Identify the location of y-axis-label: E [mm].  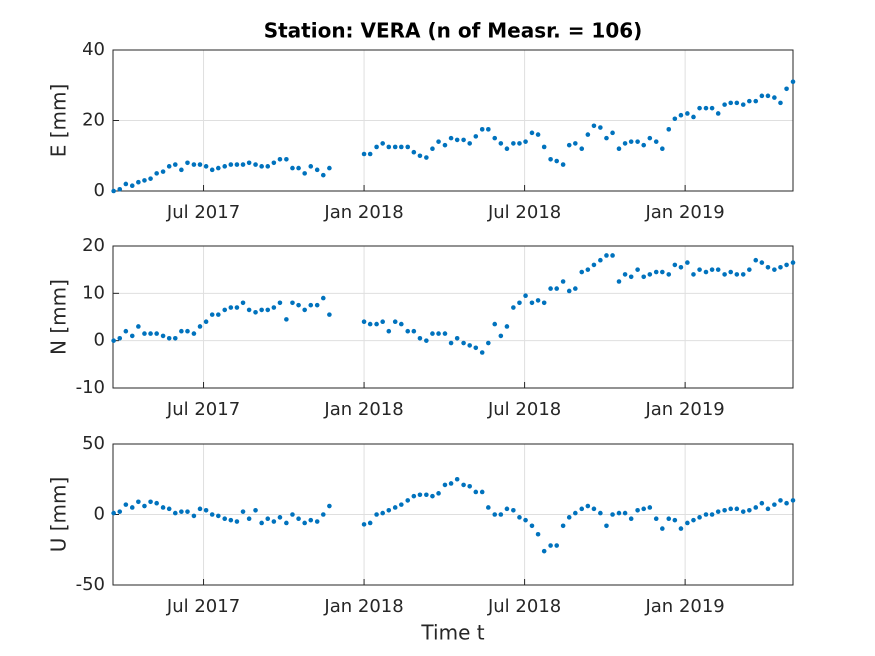
(59, 121).